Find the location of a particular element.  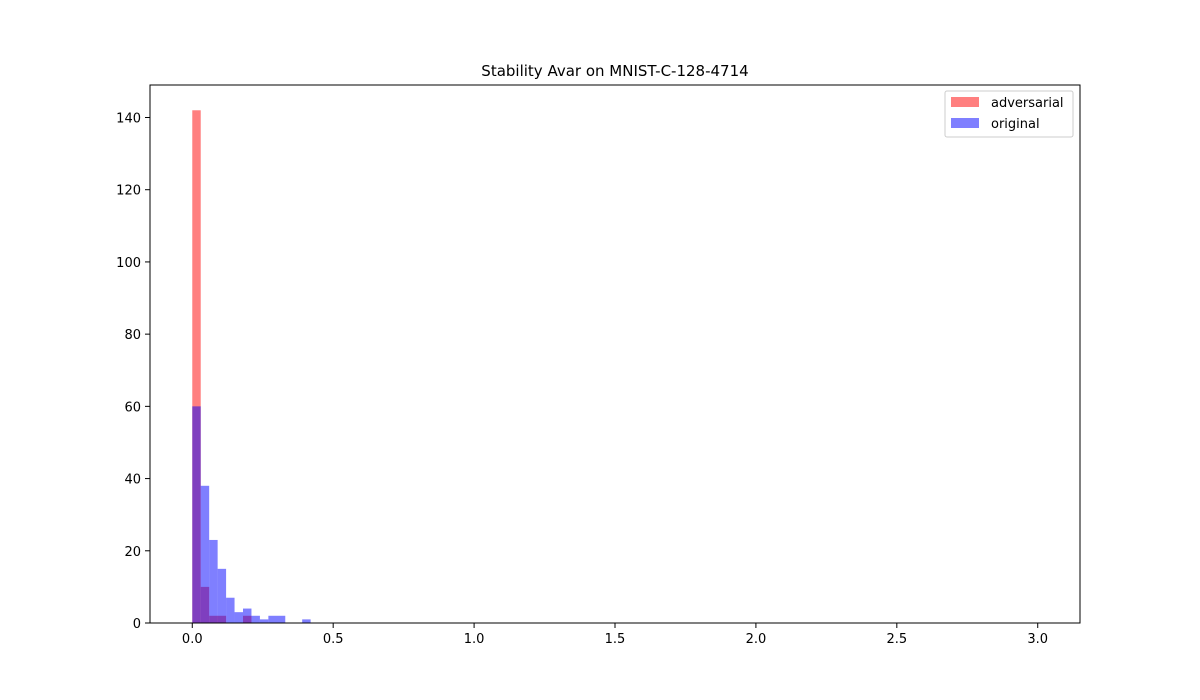

y-tick-label-3: 60 is located at coordinates (132, 407).